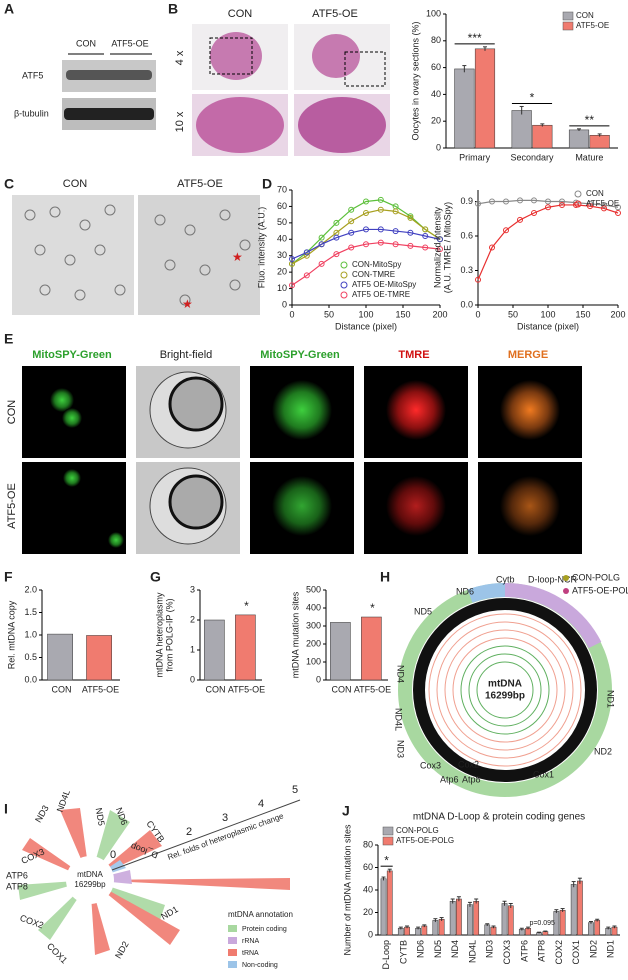 This screenshot has height=980, width=628. Describe the element at coordinates (472, 951) in the screenshot. I see `x-tick-label: ND4L` at that location.